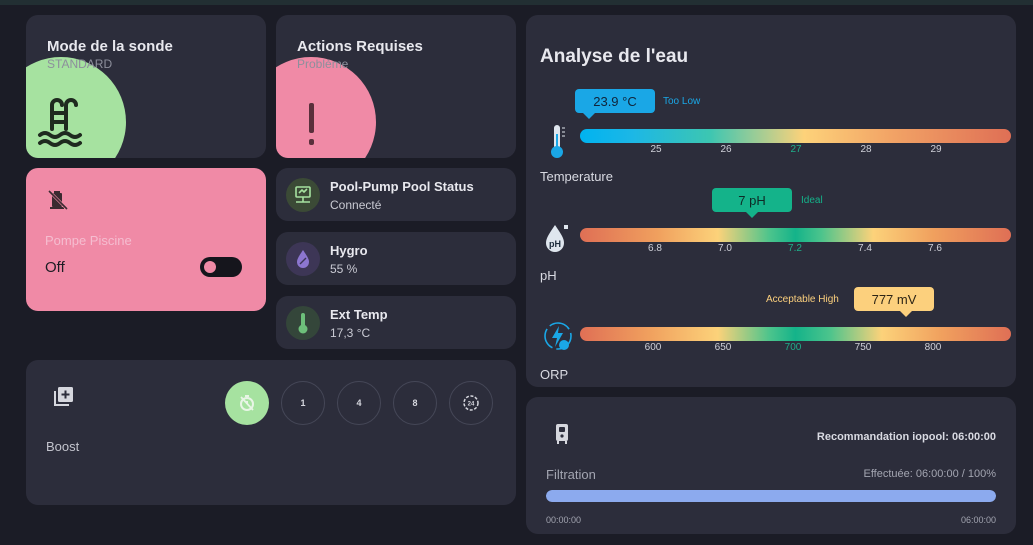 Image resolution: width=1033 pixels, height=545 pixels. What do you see at coordinates (558, 336) in the screenshot?
I see `orp-bolt-icon` at bounding box center [558, 336].